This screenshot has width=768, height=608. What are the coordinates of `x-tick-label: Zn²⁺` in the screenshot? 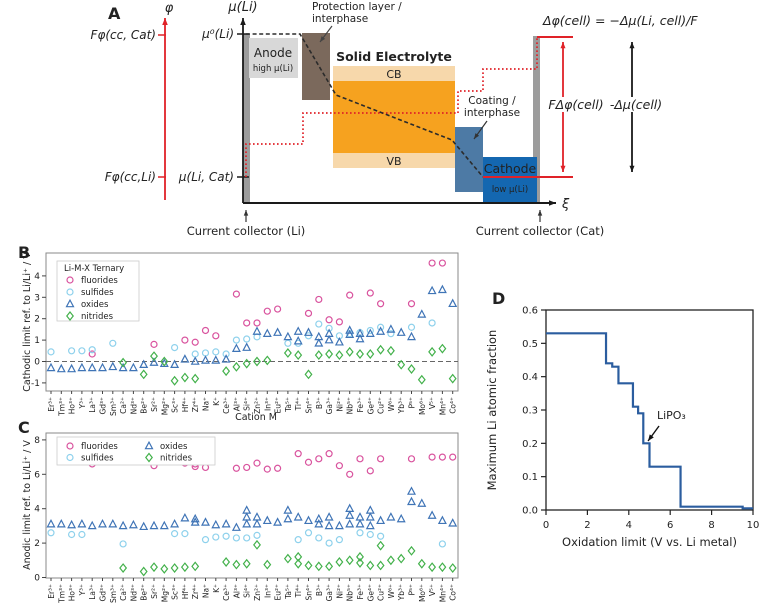 It's located at (257, 405).